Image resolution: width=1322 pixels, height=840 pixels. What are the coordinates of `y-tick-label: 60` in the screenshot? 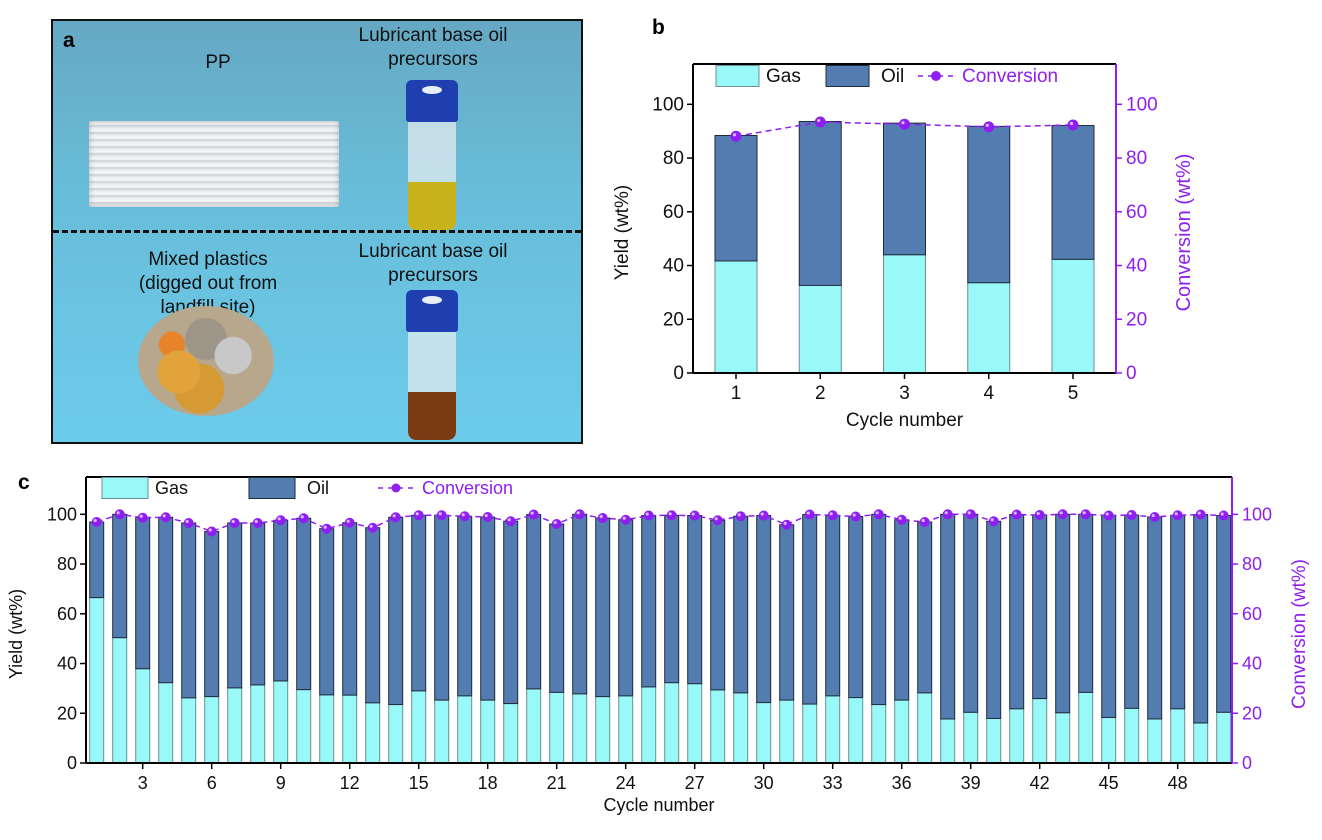 It's located at (67, 614).